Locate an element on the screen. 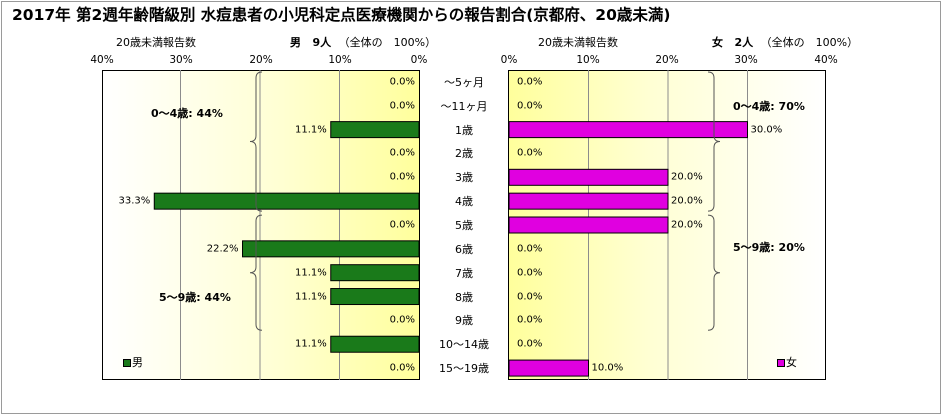 The width and height of the screenshot is (944, 417). female-tick: 30% is located at coordinates (746, 60).